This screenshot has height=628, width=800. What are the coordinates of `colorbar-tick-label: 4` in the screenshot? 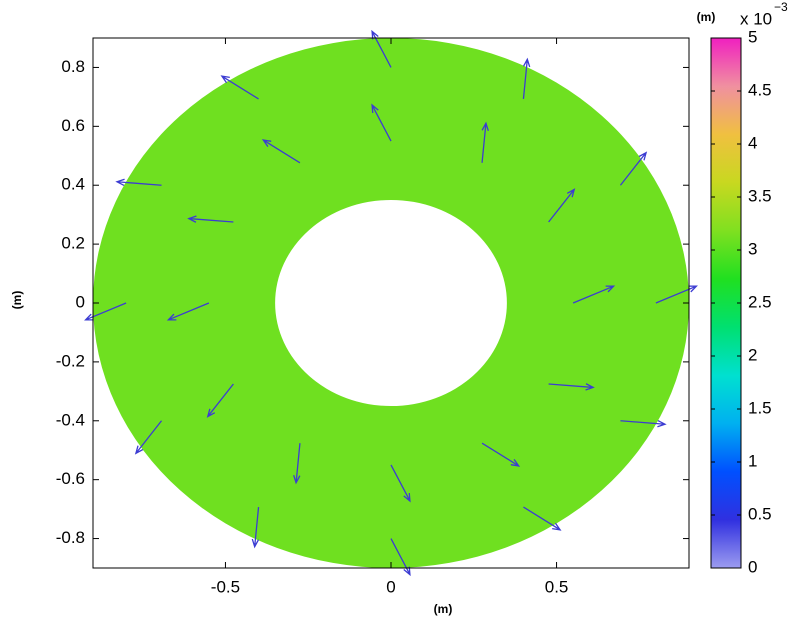 It's located at (752, 142).